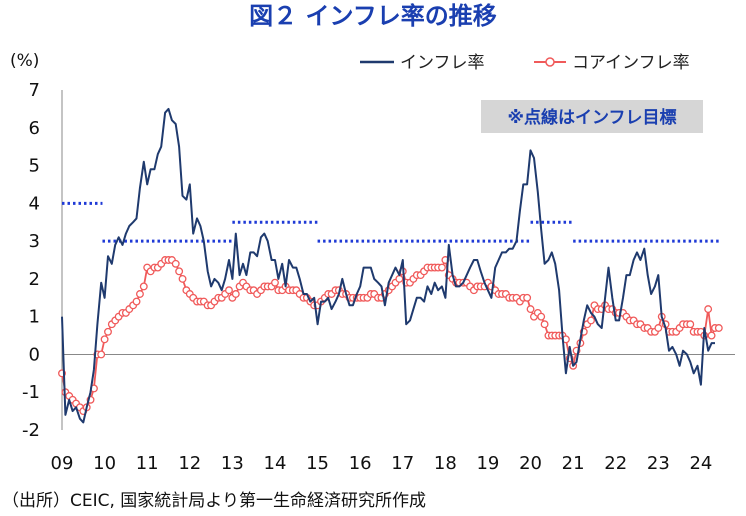 The image size is (746, 516). Describe the element at coordinates (31, 392) in the screenshot. I see `y-tick-label: -1` at that location.